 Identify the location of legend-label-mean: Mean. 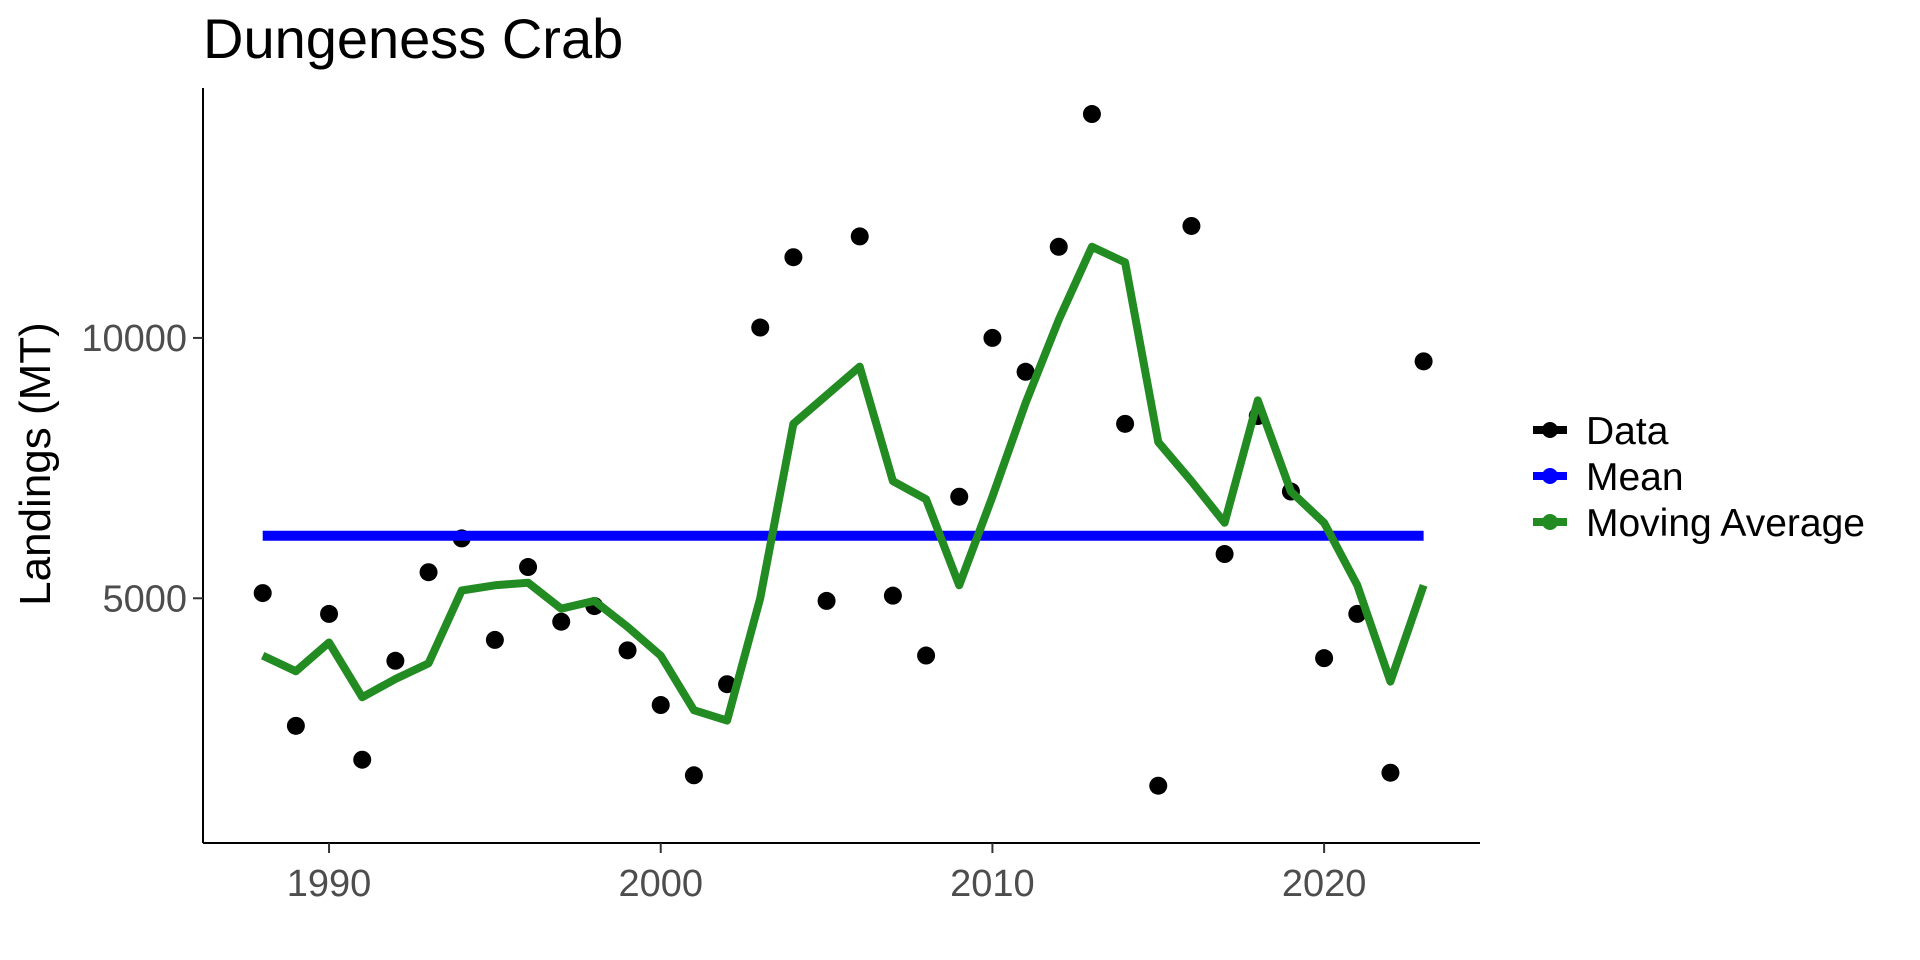
(1635, 477).